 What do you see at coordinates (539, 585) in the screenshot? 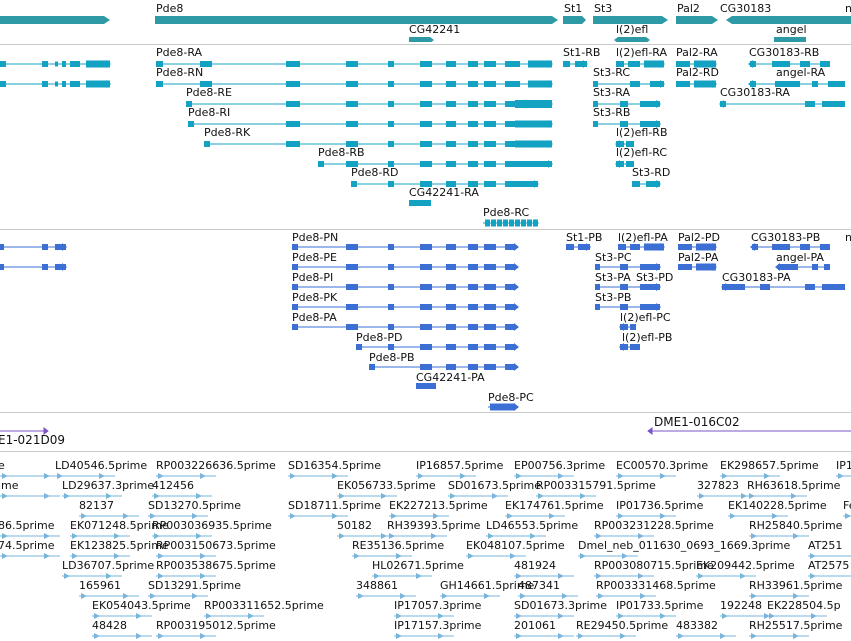
I see `est-label: 487341` at bounding box center [539, 585].